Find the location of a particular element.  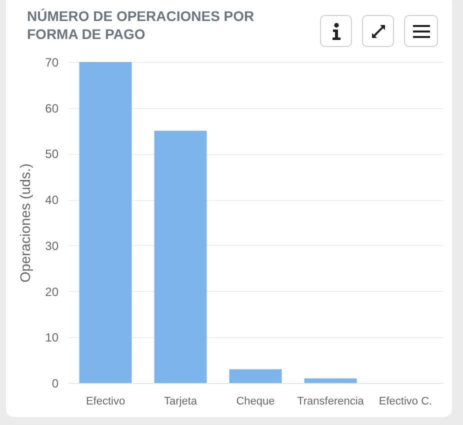

y-tick-label: 0 is located at coordinates (55, 383).